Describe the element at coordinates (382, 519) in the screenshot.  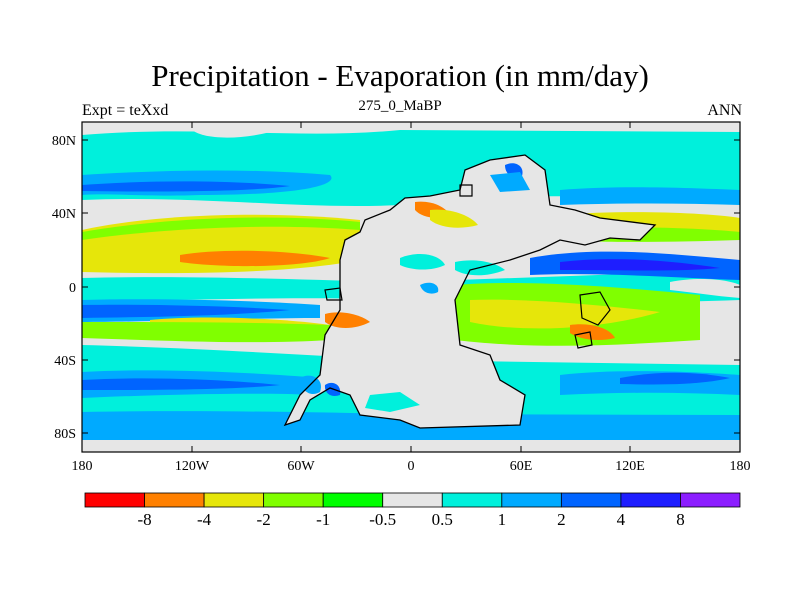
I see `colorbar-label: -0.5` at that location.